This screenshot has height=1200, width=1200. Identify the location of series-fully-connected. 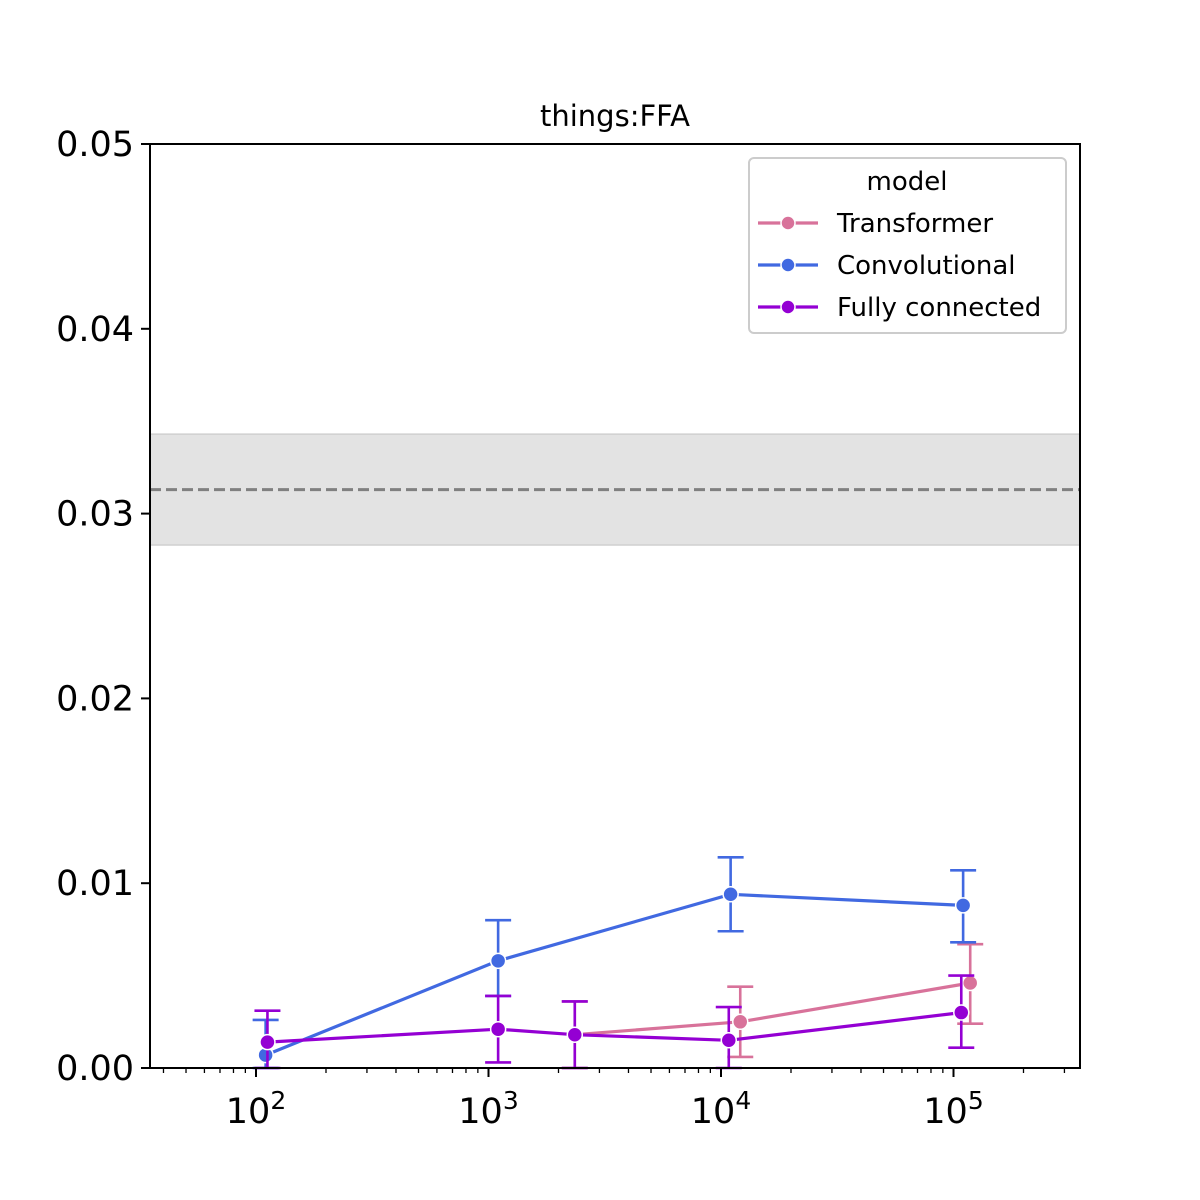
(614, 1022).